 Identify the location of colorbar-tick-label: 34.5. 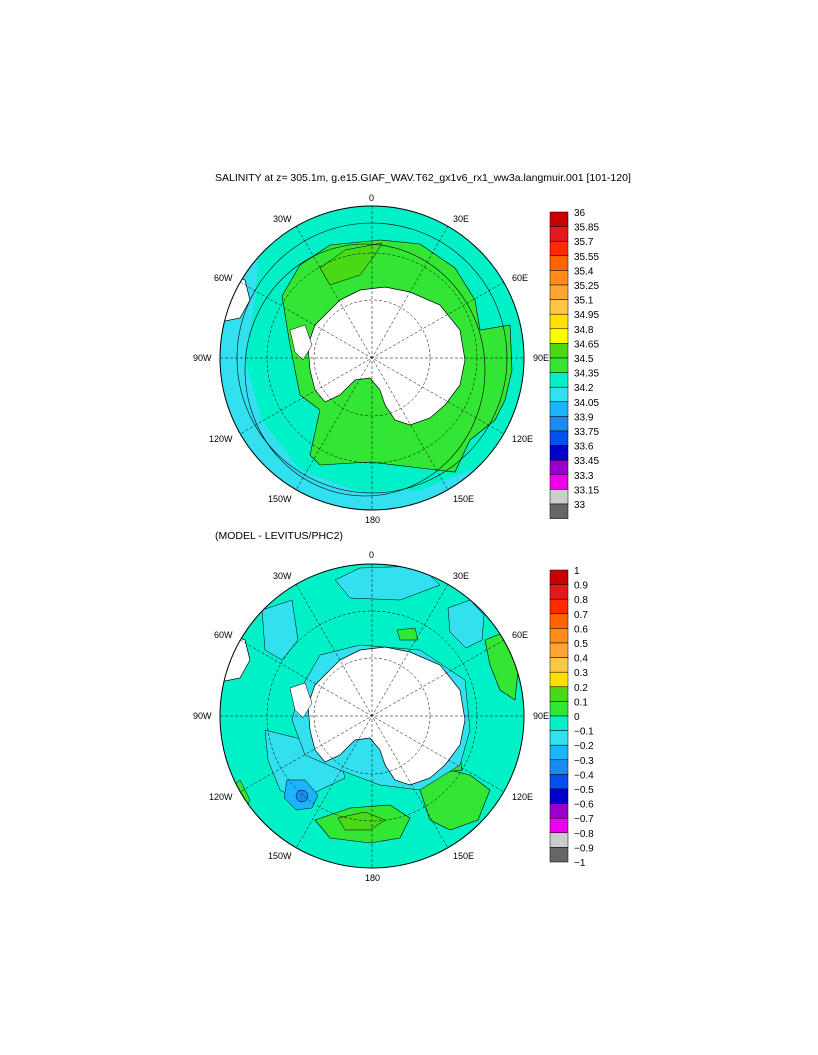
(584, 359).